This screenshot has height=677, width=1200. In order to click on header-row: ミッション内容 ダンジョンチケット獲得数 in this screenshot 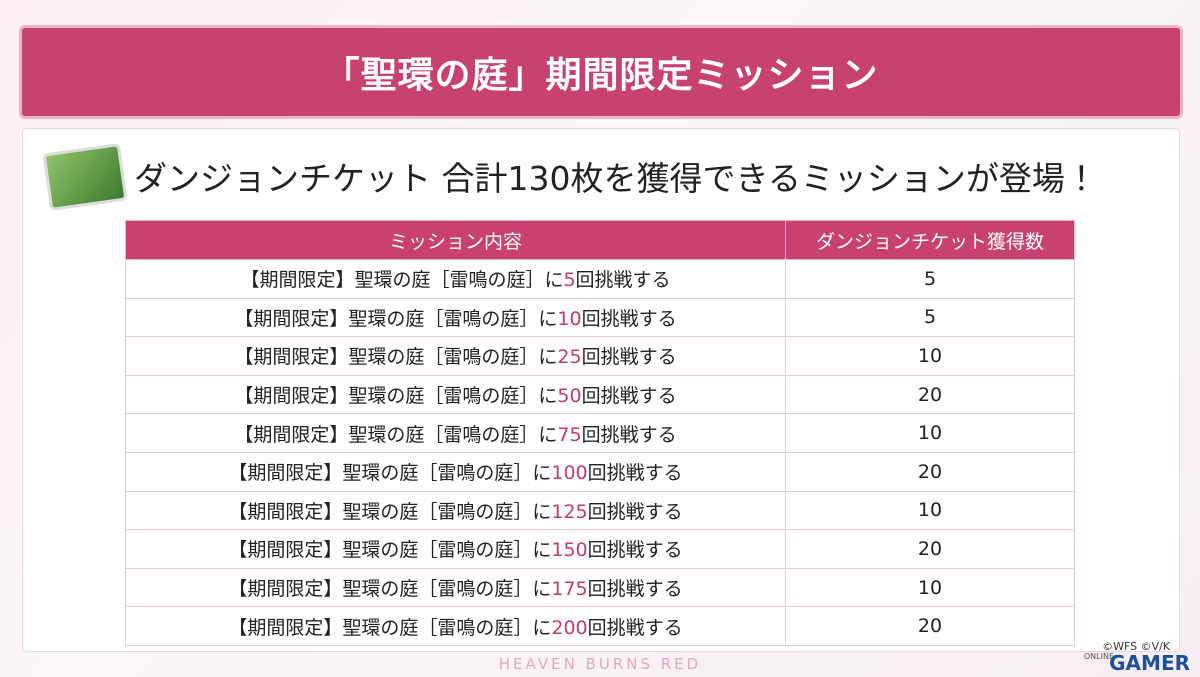, I will do `click(600, 240)`.